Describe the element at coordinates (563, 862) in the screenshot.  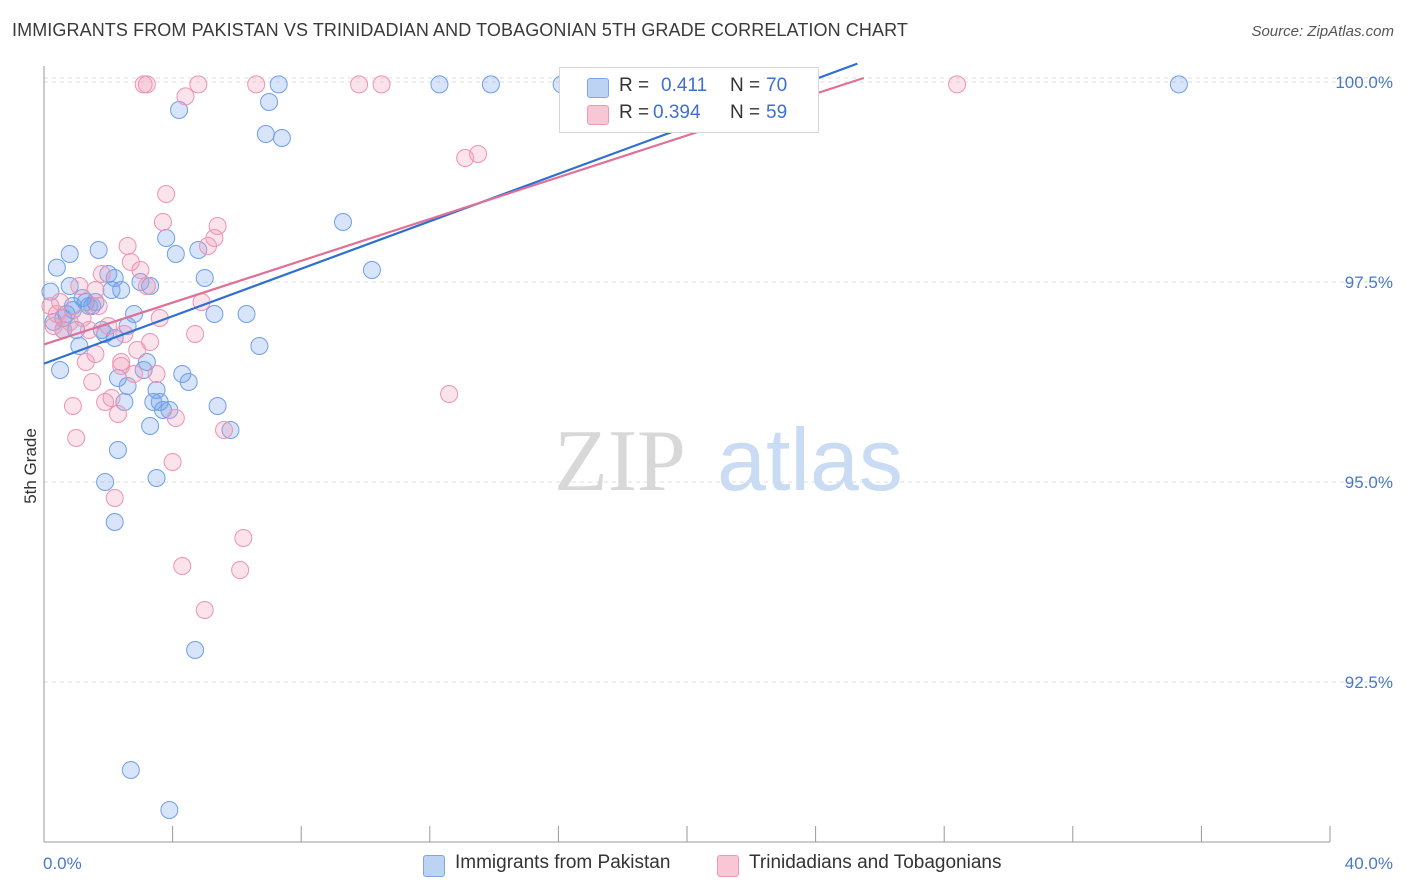
I see `bottom-legend-label: Immigrants from Pakistan` at that location.